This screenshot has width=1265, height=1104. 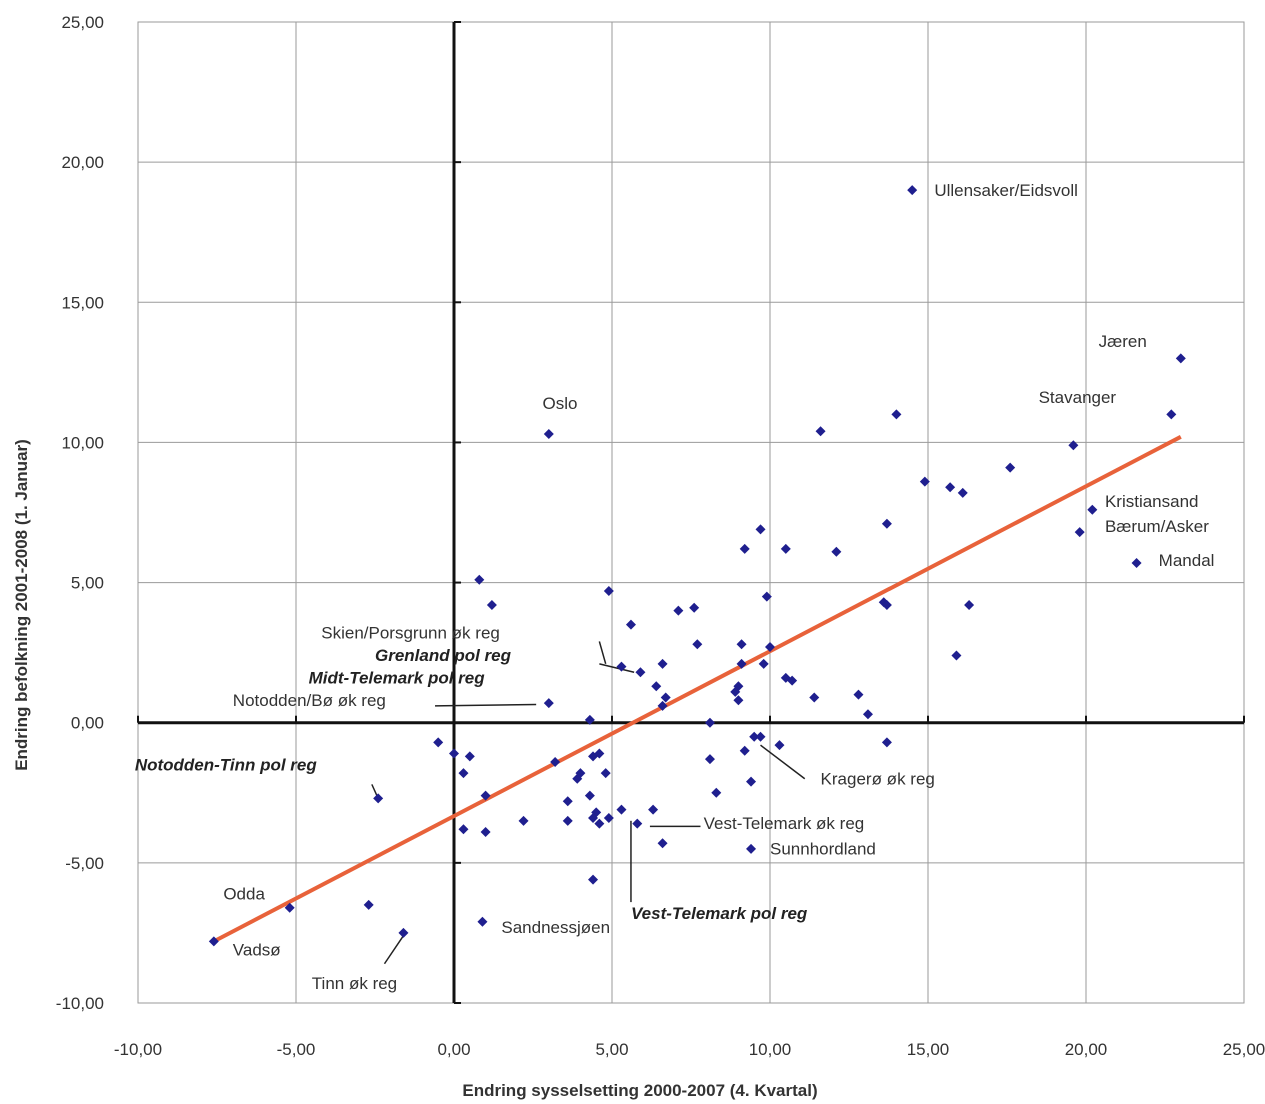 I want to click on x-tick-label: 20,00, so click(x=1086, y=1049).